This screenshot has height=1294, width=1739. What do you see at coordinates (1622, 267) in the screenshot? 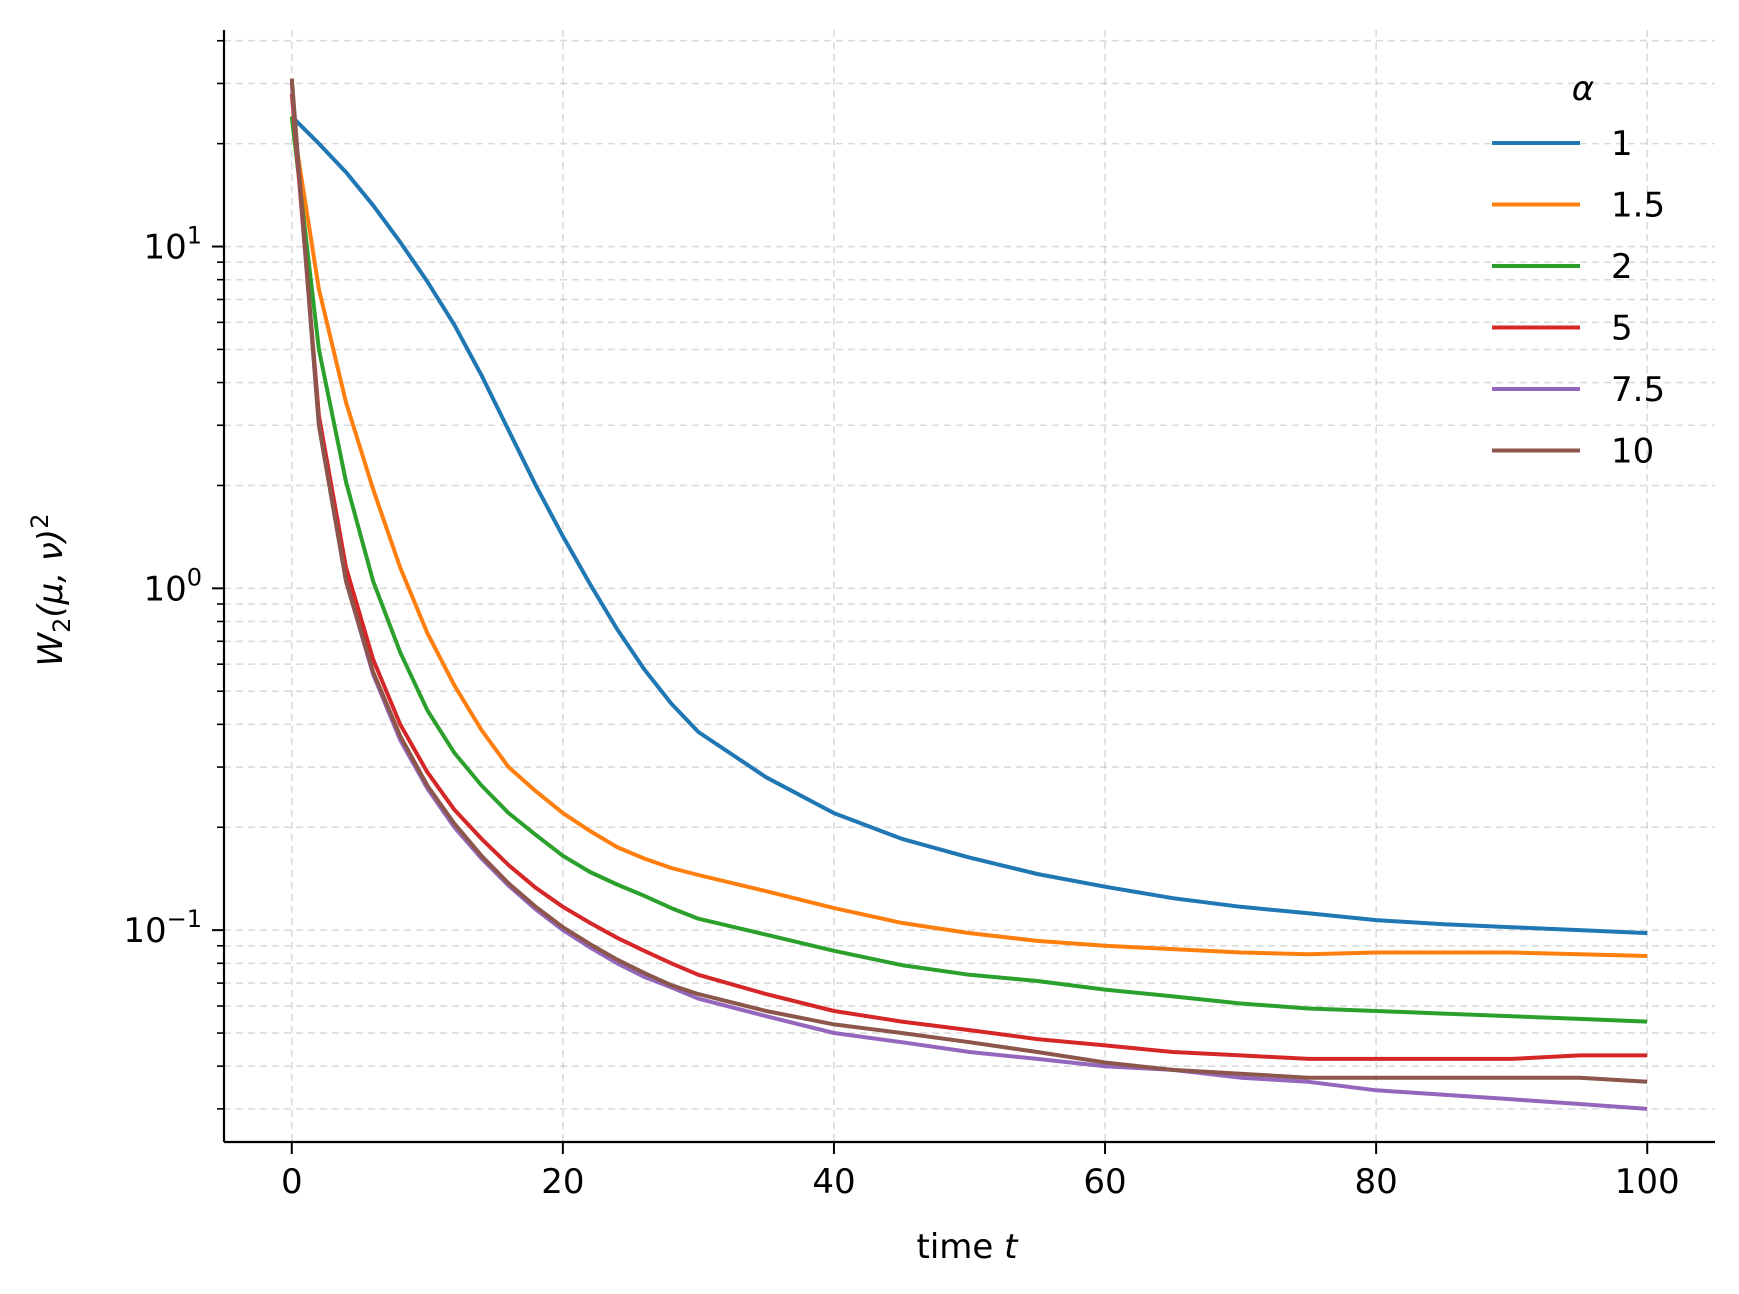
I see `legend-label: 2` at bounding box center [1622, 267].